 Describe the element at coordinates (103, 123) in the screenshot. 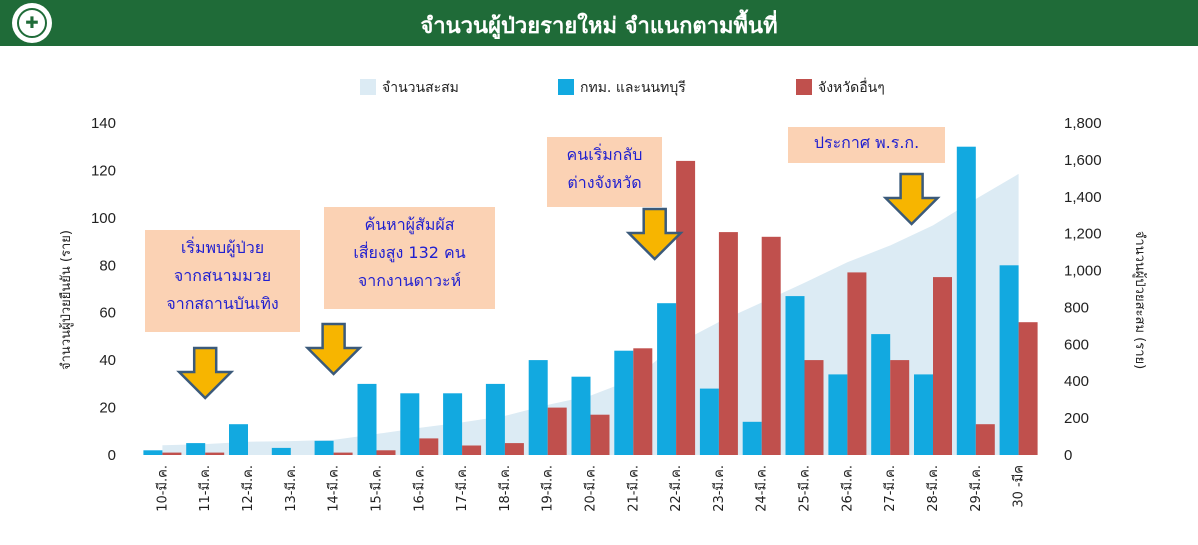

I see `y-tick-left: 140` at that location.